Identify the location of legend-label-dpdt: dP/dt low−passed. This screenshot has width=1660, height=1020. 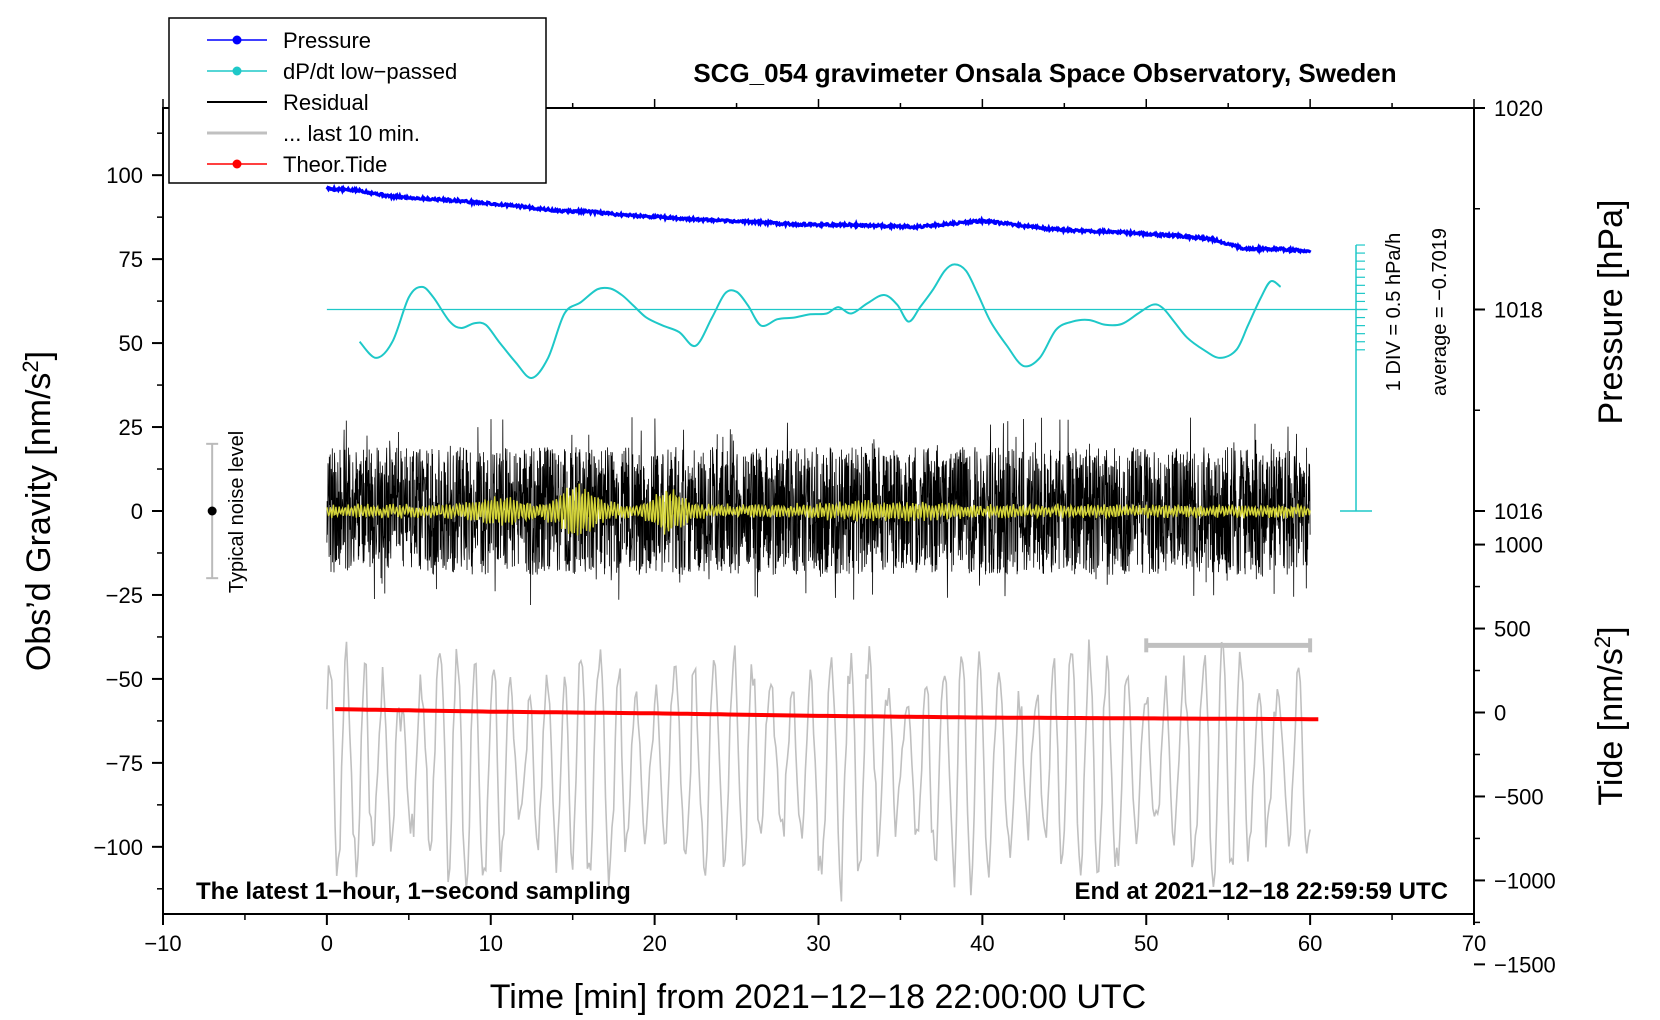
(370, 71).